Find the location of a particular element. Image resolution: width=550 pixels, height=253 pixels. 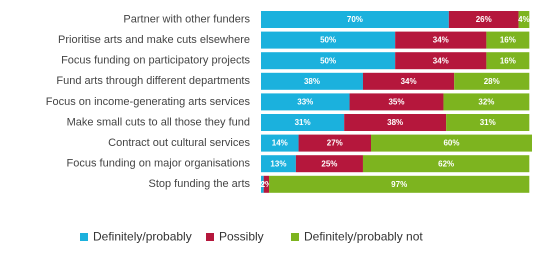

value-label: 4% is located at coordinates (524, 19).